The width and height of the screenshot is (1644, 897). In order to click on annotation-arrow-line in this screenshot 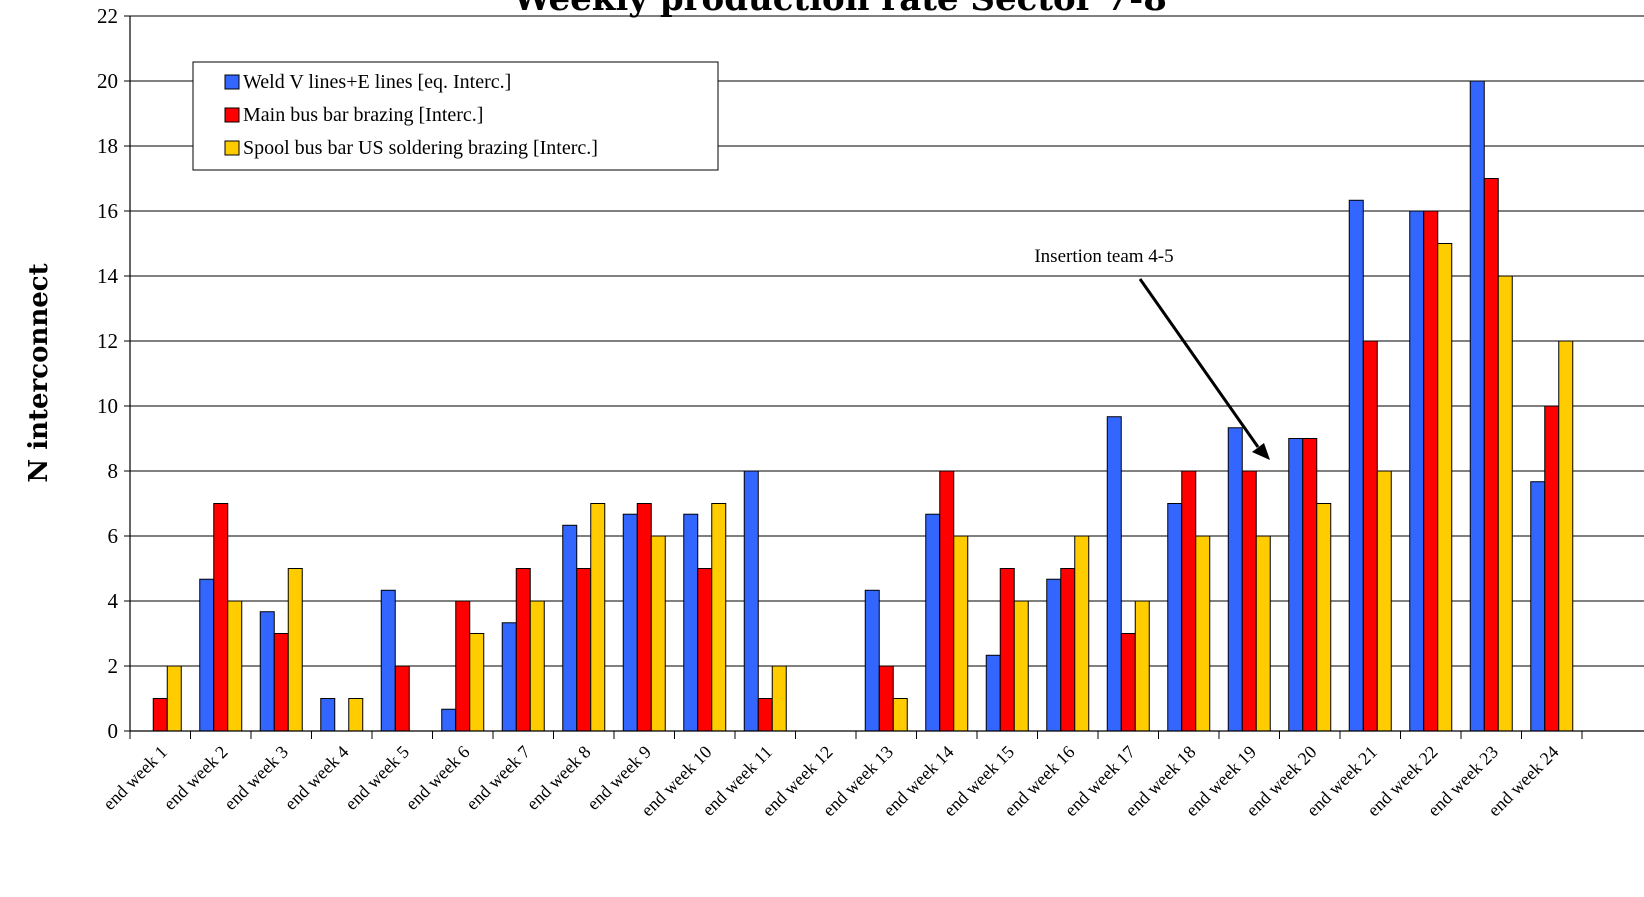, I will do `click(1199, 363)`.